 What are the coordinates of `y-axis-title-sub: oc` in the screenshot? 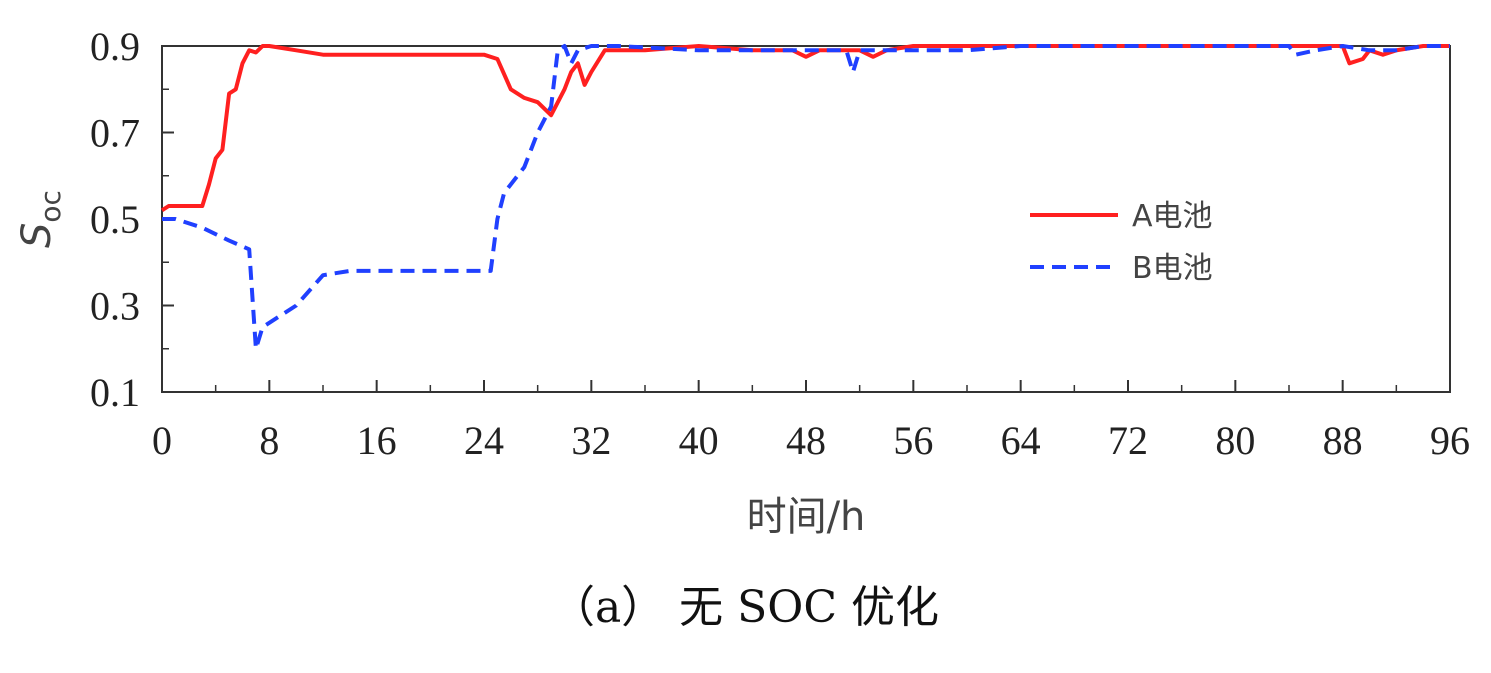 It's located at (50, 206).